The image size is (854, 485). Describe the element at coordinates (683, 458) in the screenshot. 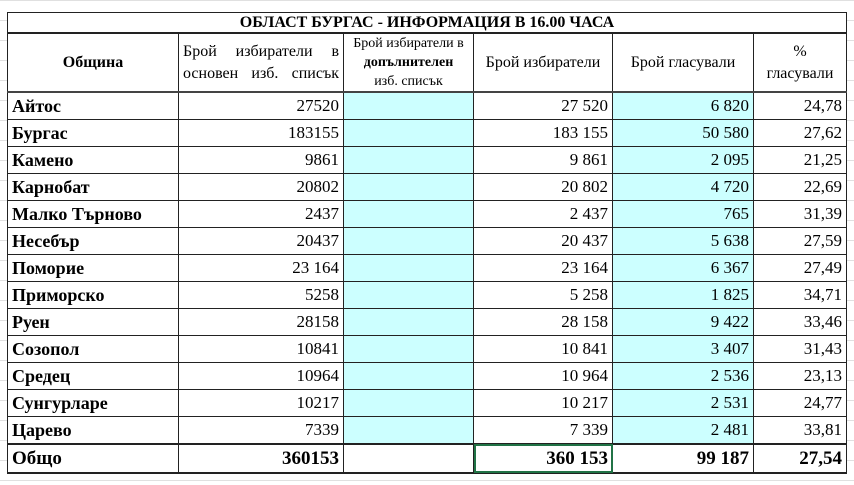

I see `total-voted: 99 187` at that location.